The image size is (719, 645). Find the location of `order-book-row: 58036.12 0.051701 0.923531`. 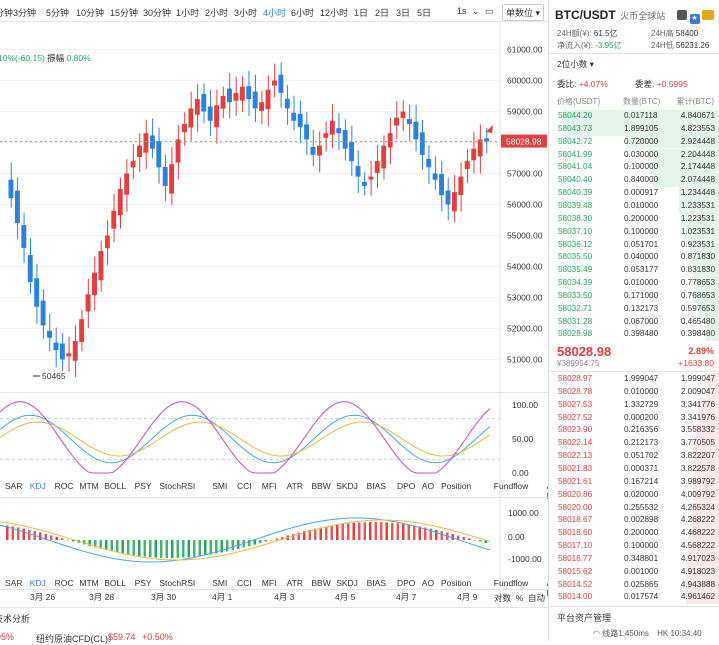

order-book-row: 58036.12 0.051701 0.923531 is located at coordinates (634, 245).